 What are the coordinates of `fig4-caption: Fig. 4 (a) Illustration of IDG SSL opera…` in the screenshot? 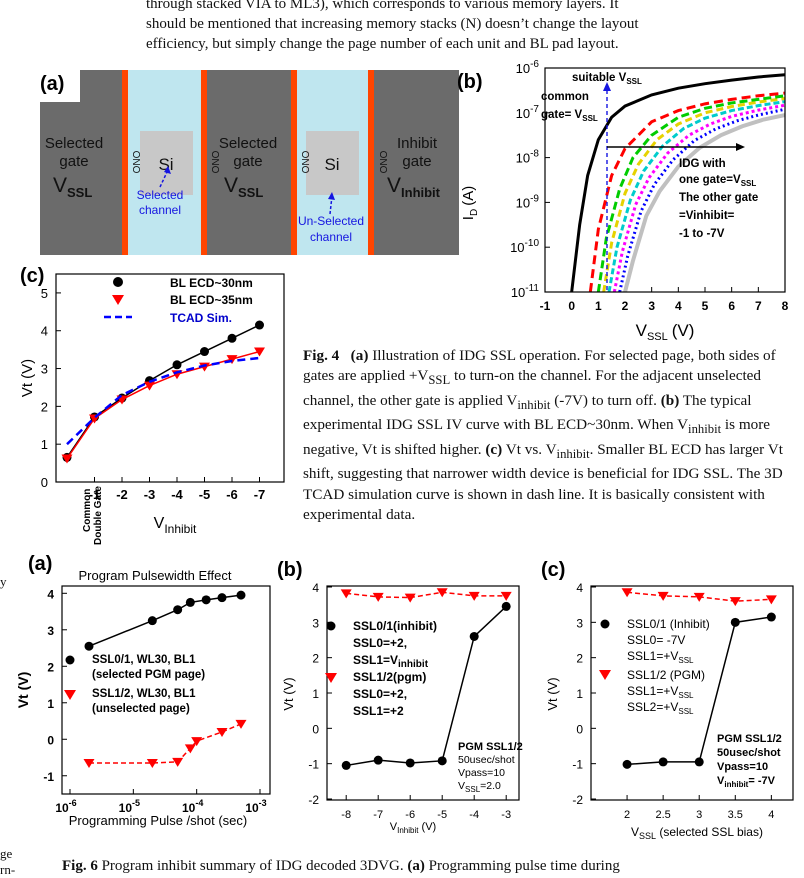 It's located at (552, 435).